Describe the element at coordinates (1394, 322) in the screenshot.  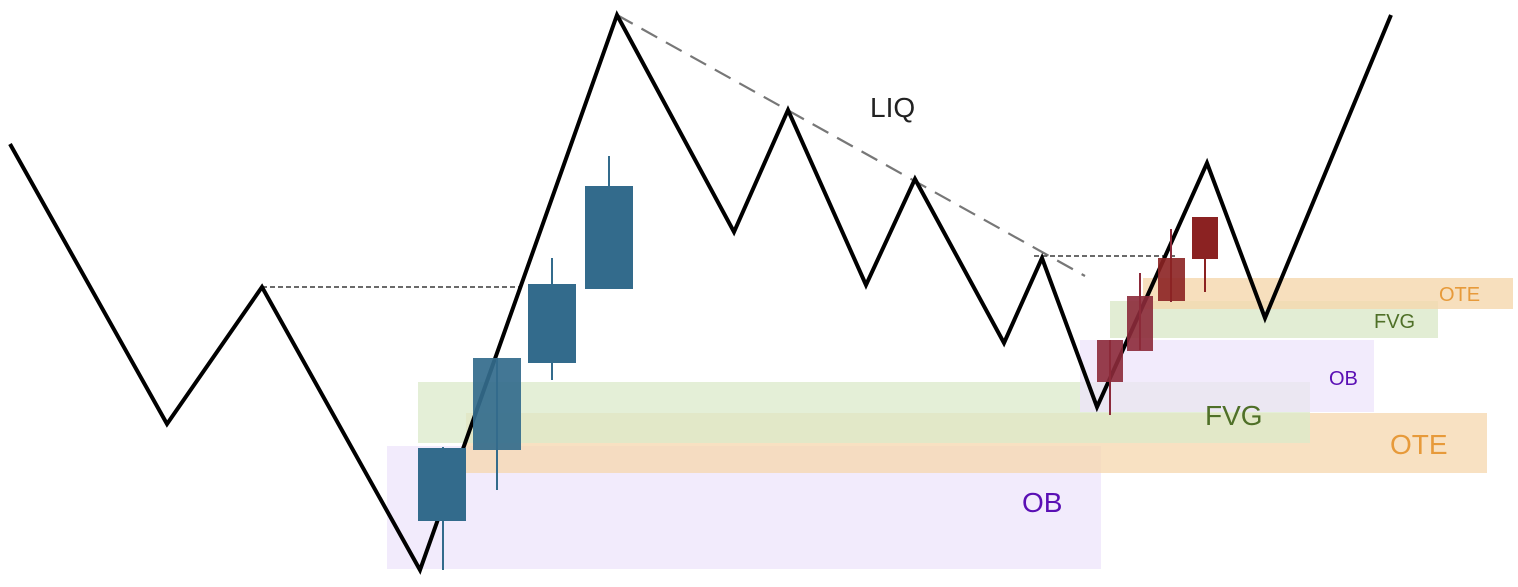
I see `fvg-label-small: FVG` at that location.